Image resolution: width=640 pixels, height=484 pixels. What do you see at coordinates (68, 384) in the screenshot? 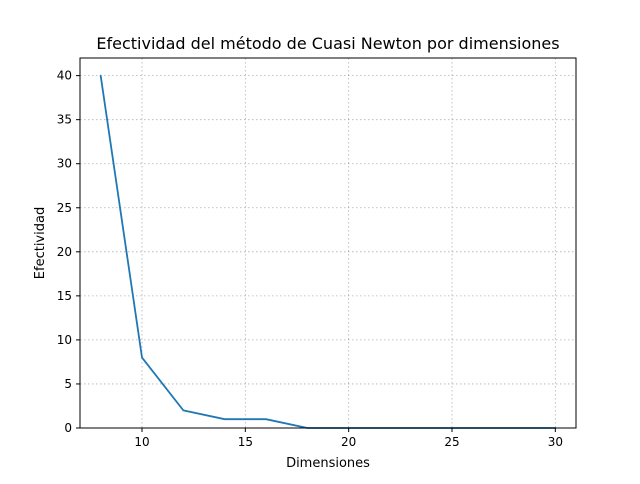
I see `y-tick-label: 5` at bounding box center [68, 384].